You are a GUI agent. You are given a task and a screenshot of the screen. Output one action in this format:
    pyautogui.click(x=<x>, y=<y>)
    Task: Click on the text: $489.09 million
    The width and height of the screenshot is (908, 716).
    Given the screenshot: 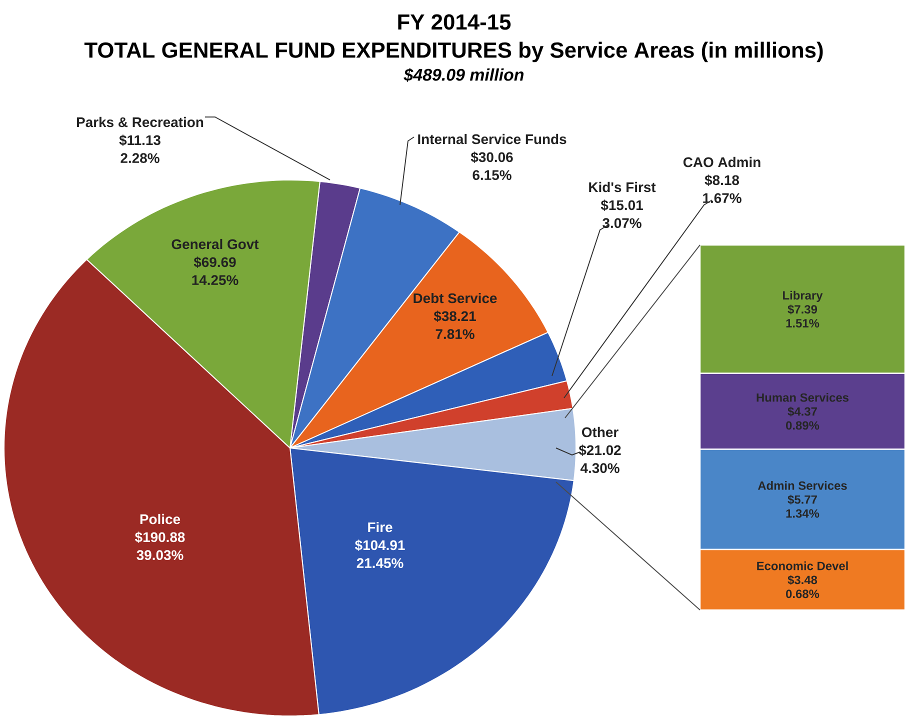 What is the action you would take?
    pyautogui.click(x=464, y=75)
    